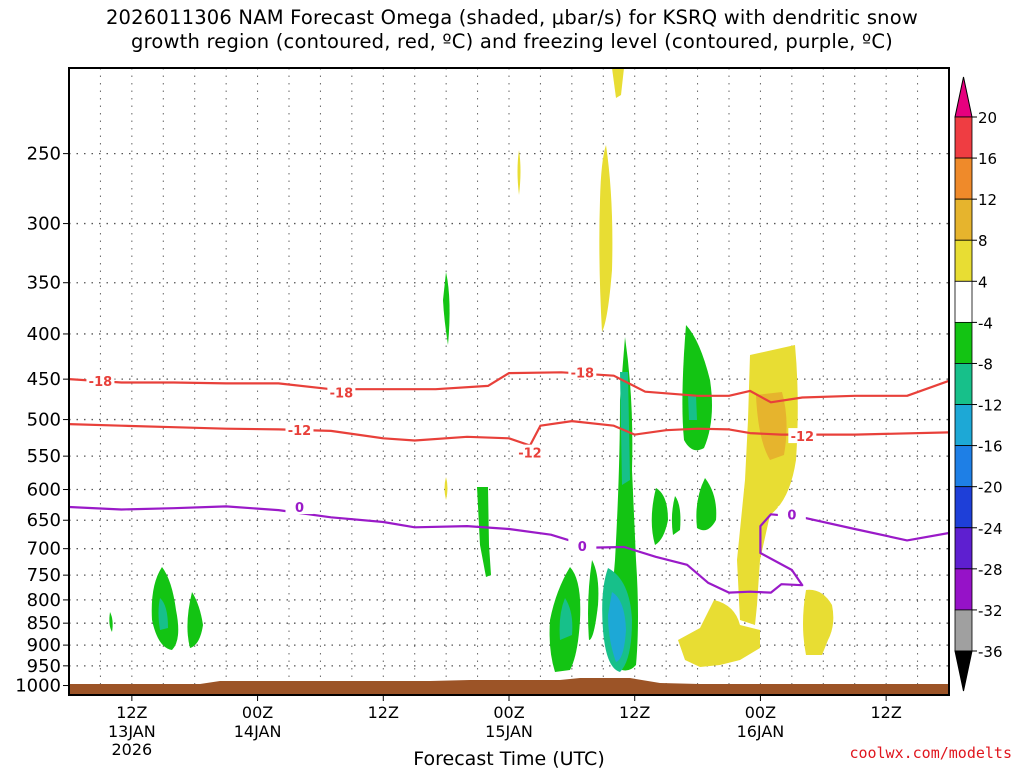  What do you see at coordinates (990, 529) in the screenshot?
I see `colorbar-label: -24` at bounding box center [990, 529].